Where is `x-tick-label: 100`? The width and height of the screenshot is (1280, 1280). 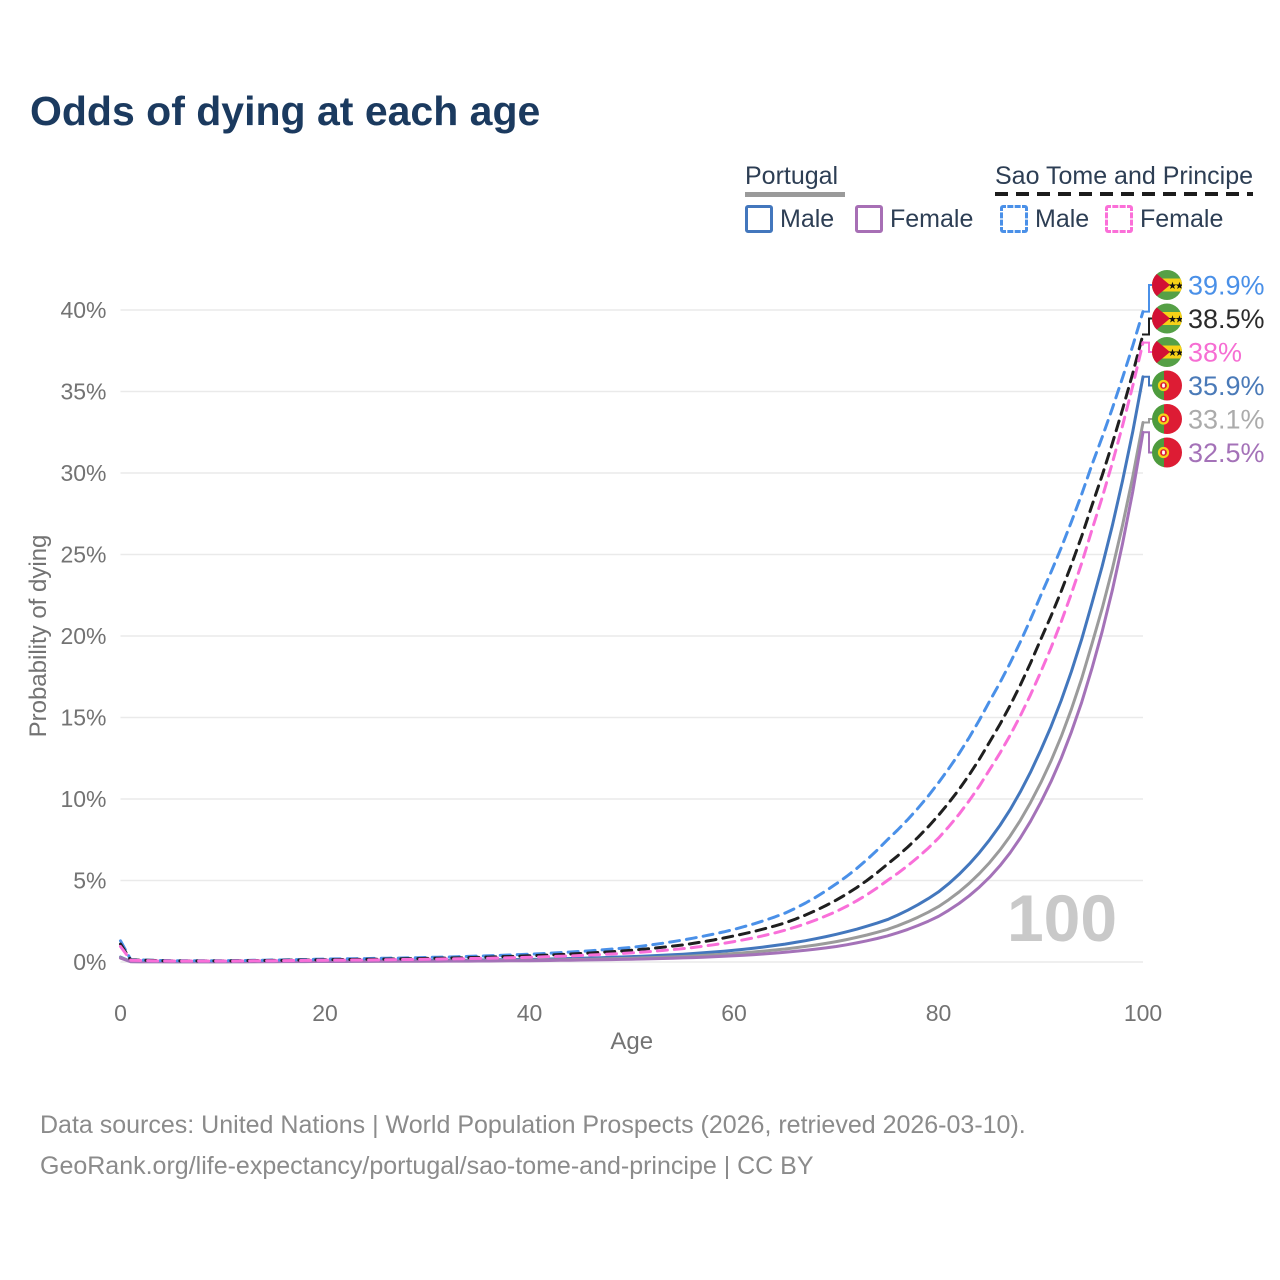
x-tick-label: 100 is located at coordinates (1143, 1013).